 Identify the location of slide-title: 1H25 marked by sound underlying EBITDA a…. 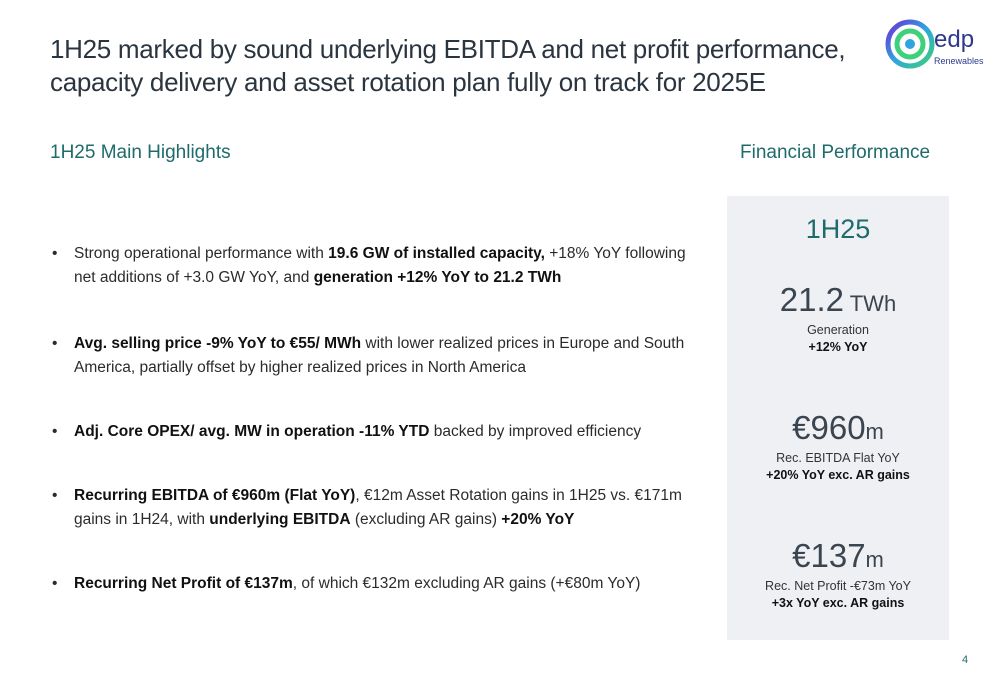
(448, 65).